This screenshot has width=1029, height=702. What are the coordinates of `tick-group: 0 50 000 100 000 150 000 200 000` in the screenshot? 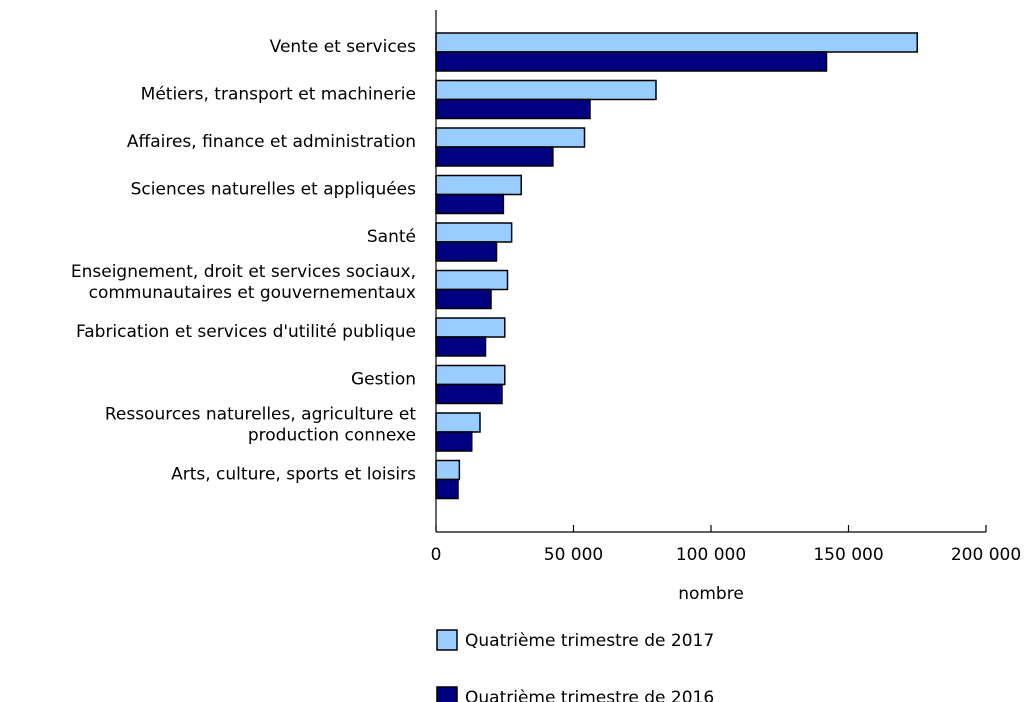 It's located at (726, 545).